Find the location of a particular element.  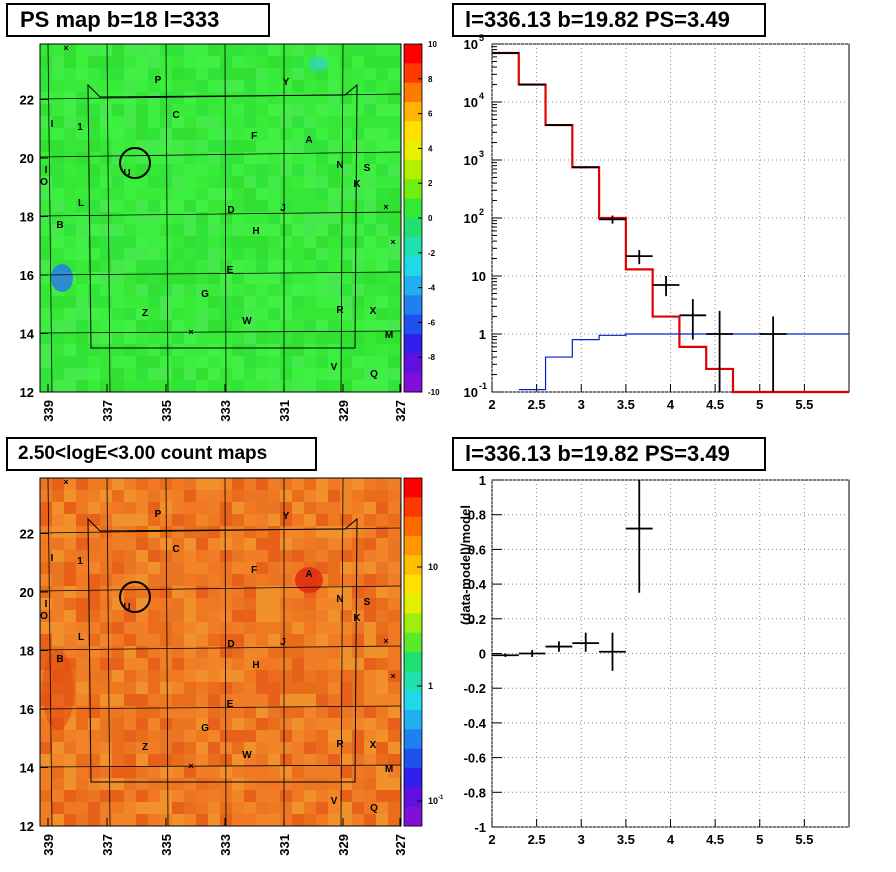

colorbar-bottom-tick-label: 10 is located at coordinates (433, 567).